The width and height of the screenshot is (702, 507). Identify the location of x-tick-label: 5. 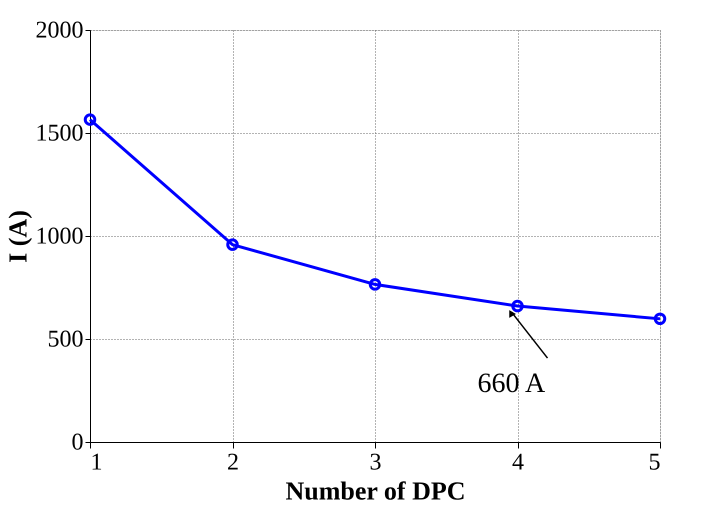
(654, 463).